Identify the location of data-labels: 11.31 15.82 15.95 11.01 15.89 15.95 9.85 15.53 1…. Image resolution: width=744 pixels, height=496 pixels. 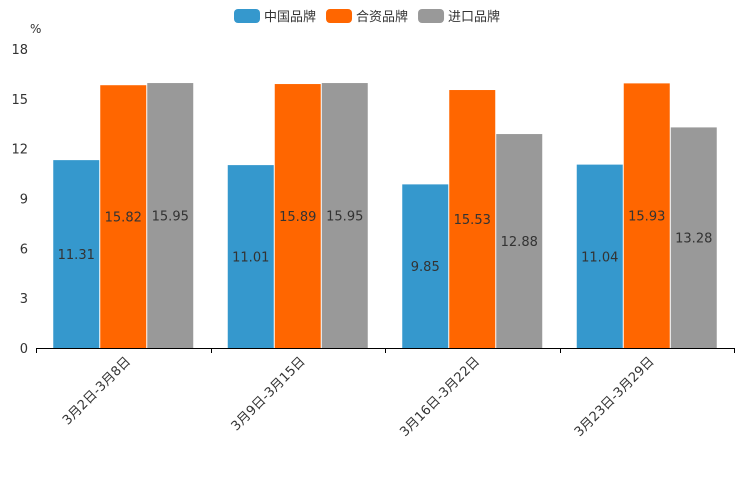
(385, 243).